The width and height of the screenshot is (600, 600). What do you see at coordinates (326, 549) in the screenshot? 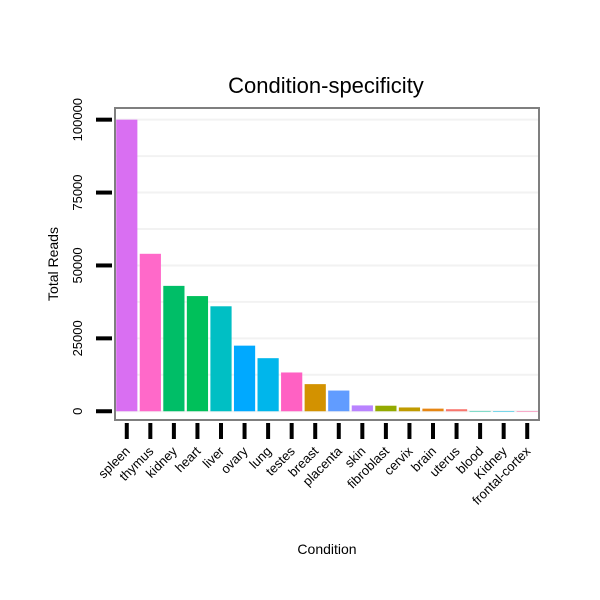
I see `x-axis-title: Condition` at bounding box center [326, 549].